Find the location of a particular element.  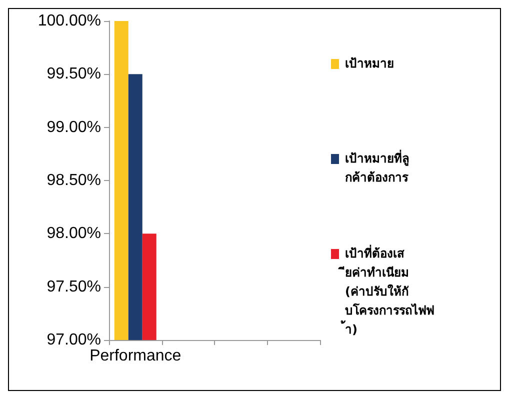

y-tick-label: 100.00% is located at coordinates (69, 21).